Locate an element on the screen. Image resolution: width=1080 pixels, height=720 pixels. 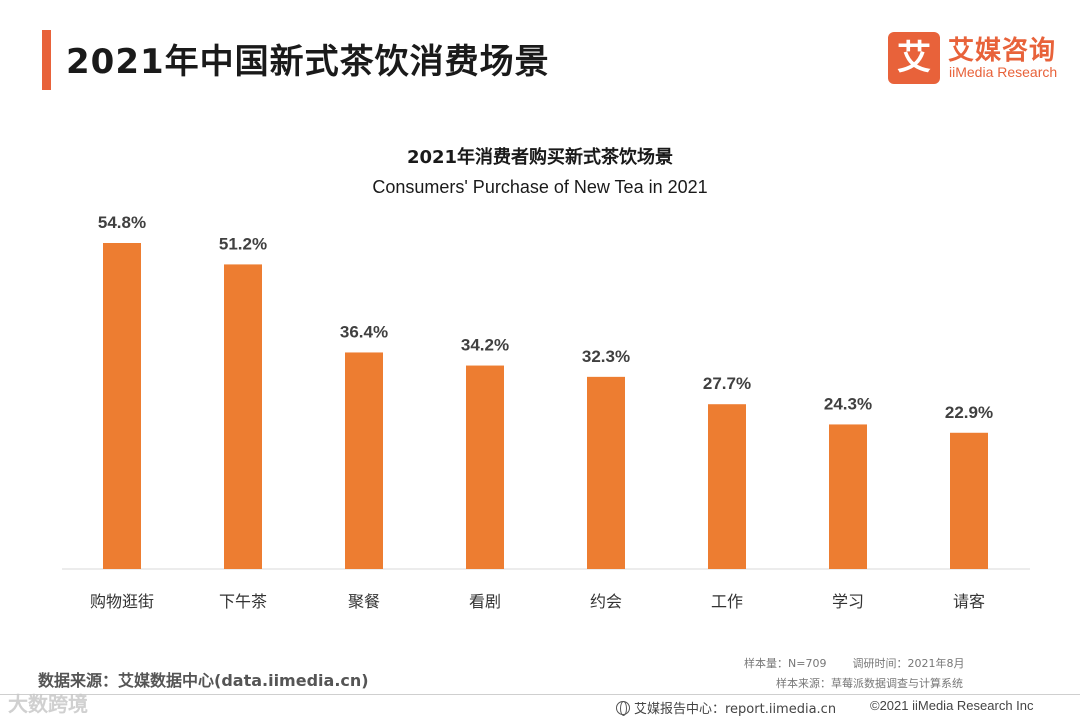
title-accent-bar is located at coordinates (46, 60).